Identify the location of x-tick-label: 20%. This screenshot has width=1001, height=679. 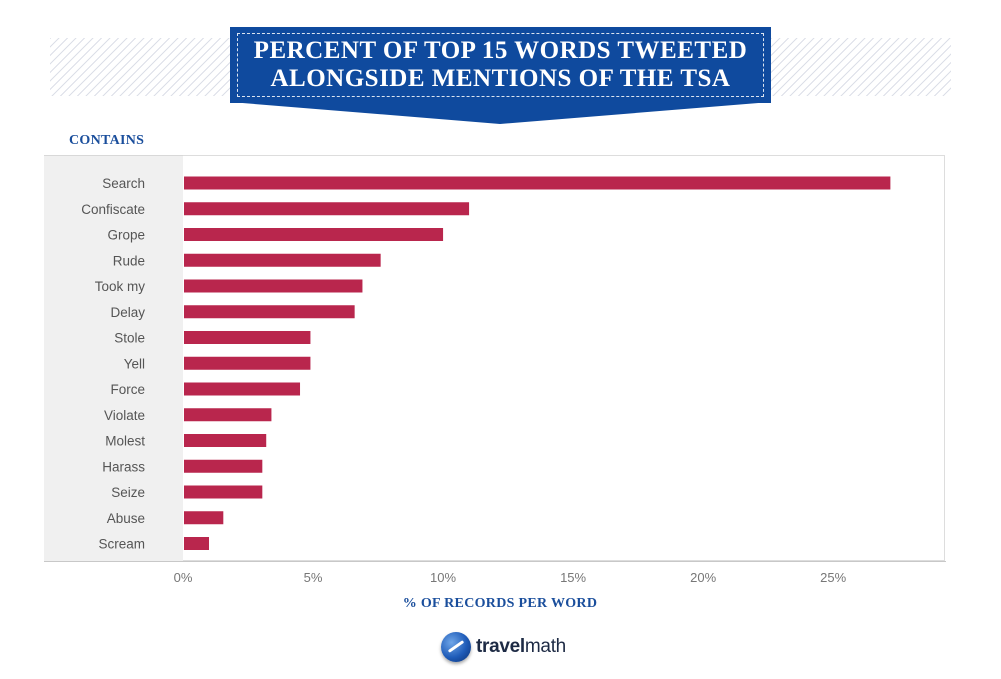
(703, 577).